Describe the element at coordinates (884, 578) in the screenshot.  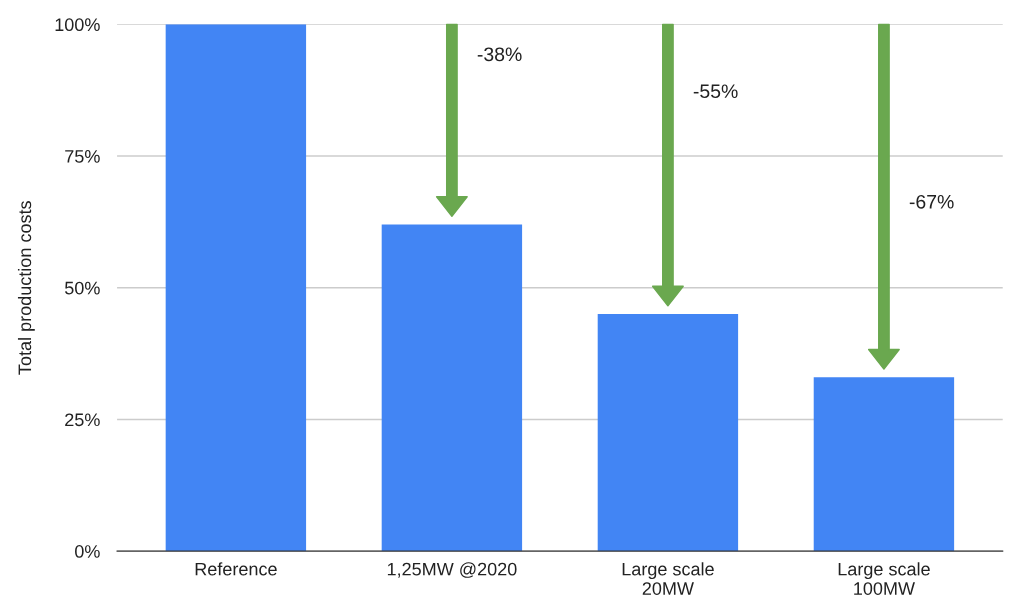
I see `x-tick-label: Large scale 100MW` at that location.